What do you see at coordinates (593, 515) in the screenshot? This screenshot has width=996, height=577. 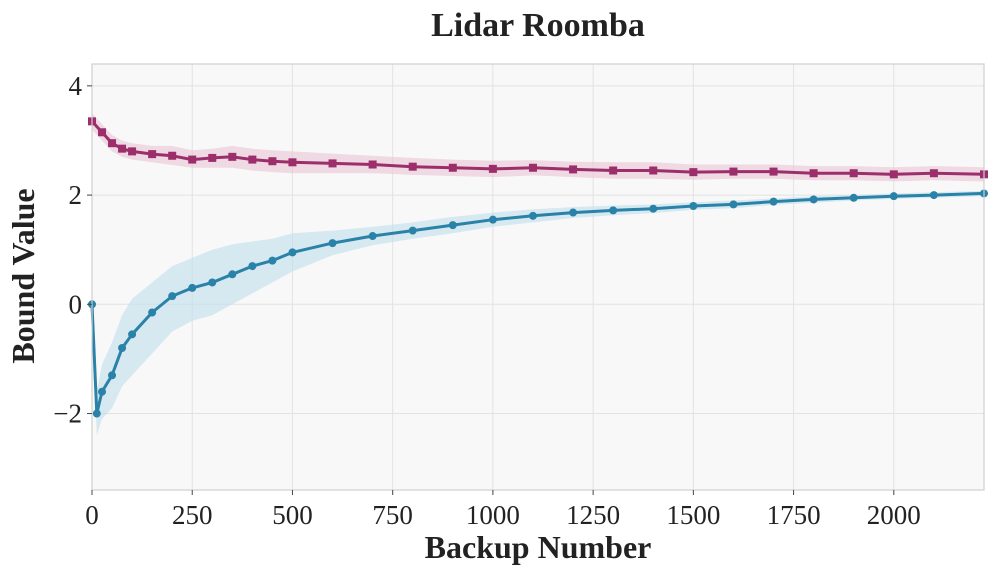 I see `x-tick-label: 1250` at bounding box center [593, 515].